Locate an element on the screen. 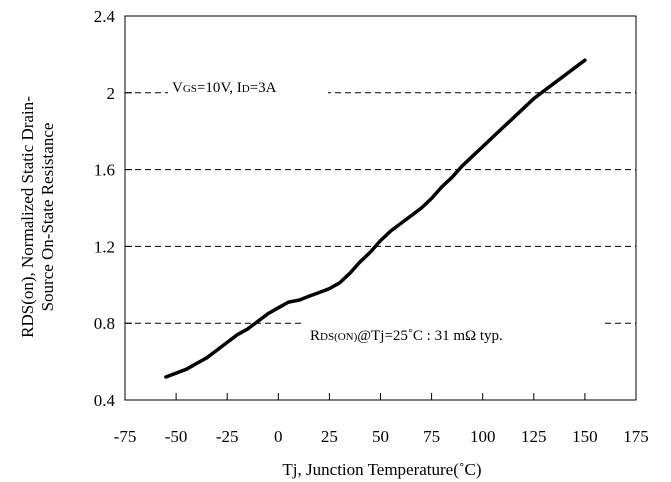 The width and height of the screenshot is (671, 482). rdson-symbol: R is located at coordinates (315, 336).